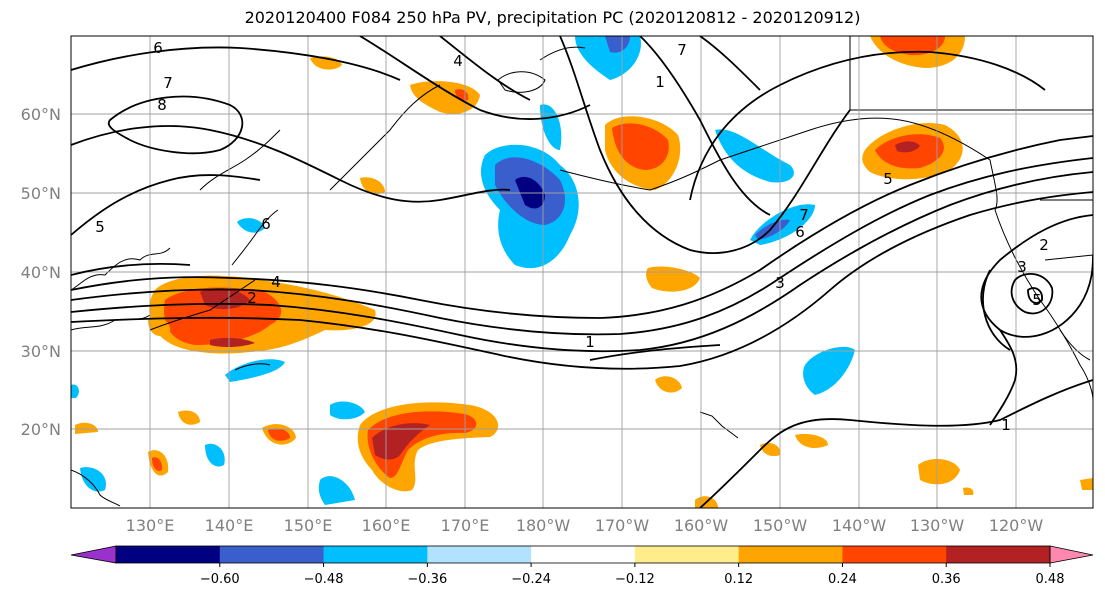 The image size is (1105, 601). Describe the element at coordinates (543, 525) in the screenshot. I see `lon-label: 180°W` at that location.